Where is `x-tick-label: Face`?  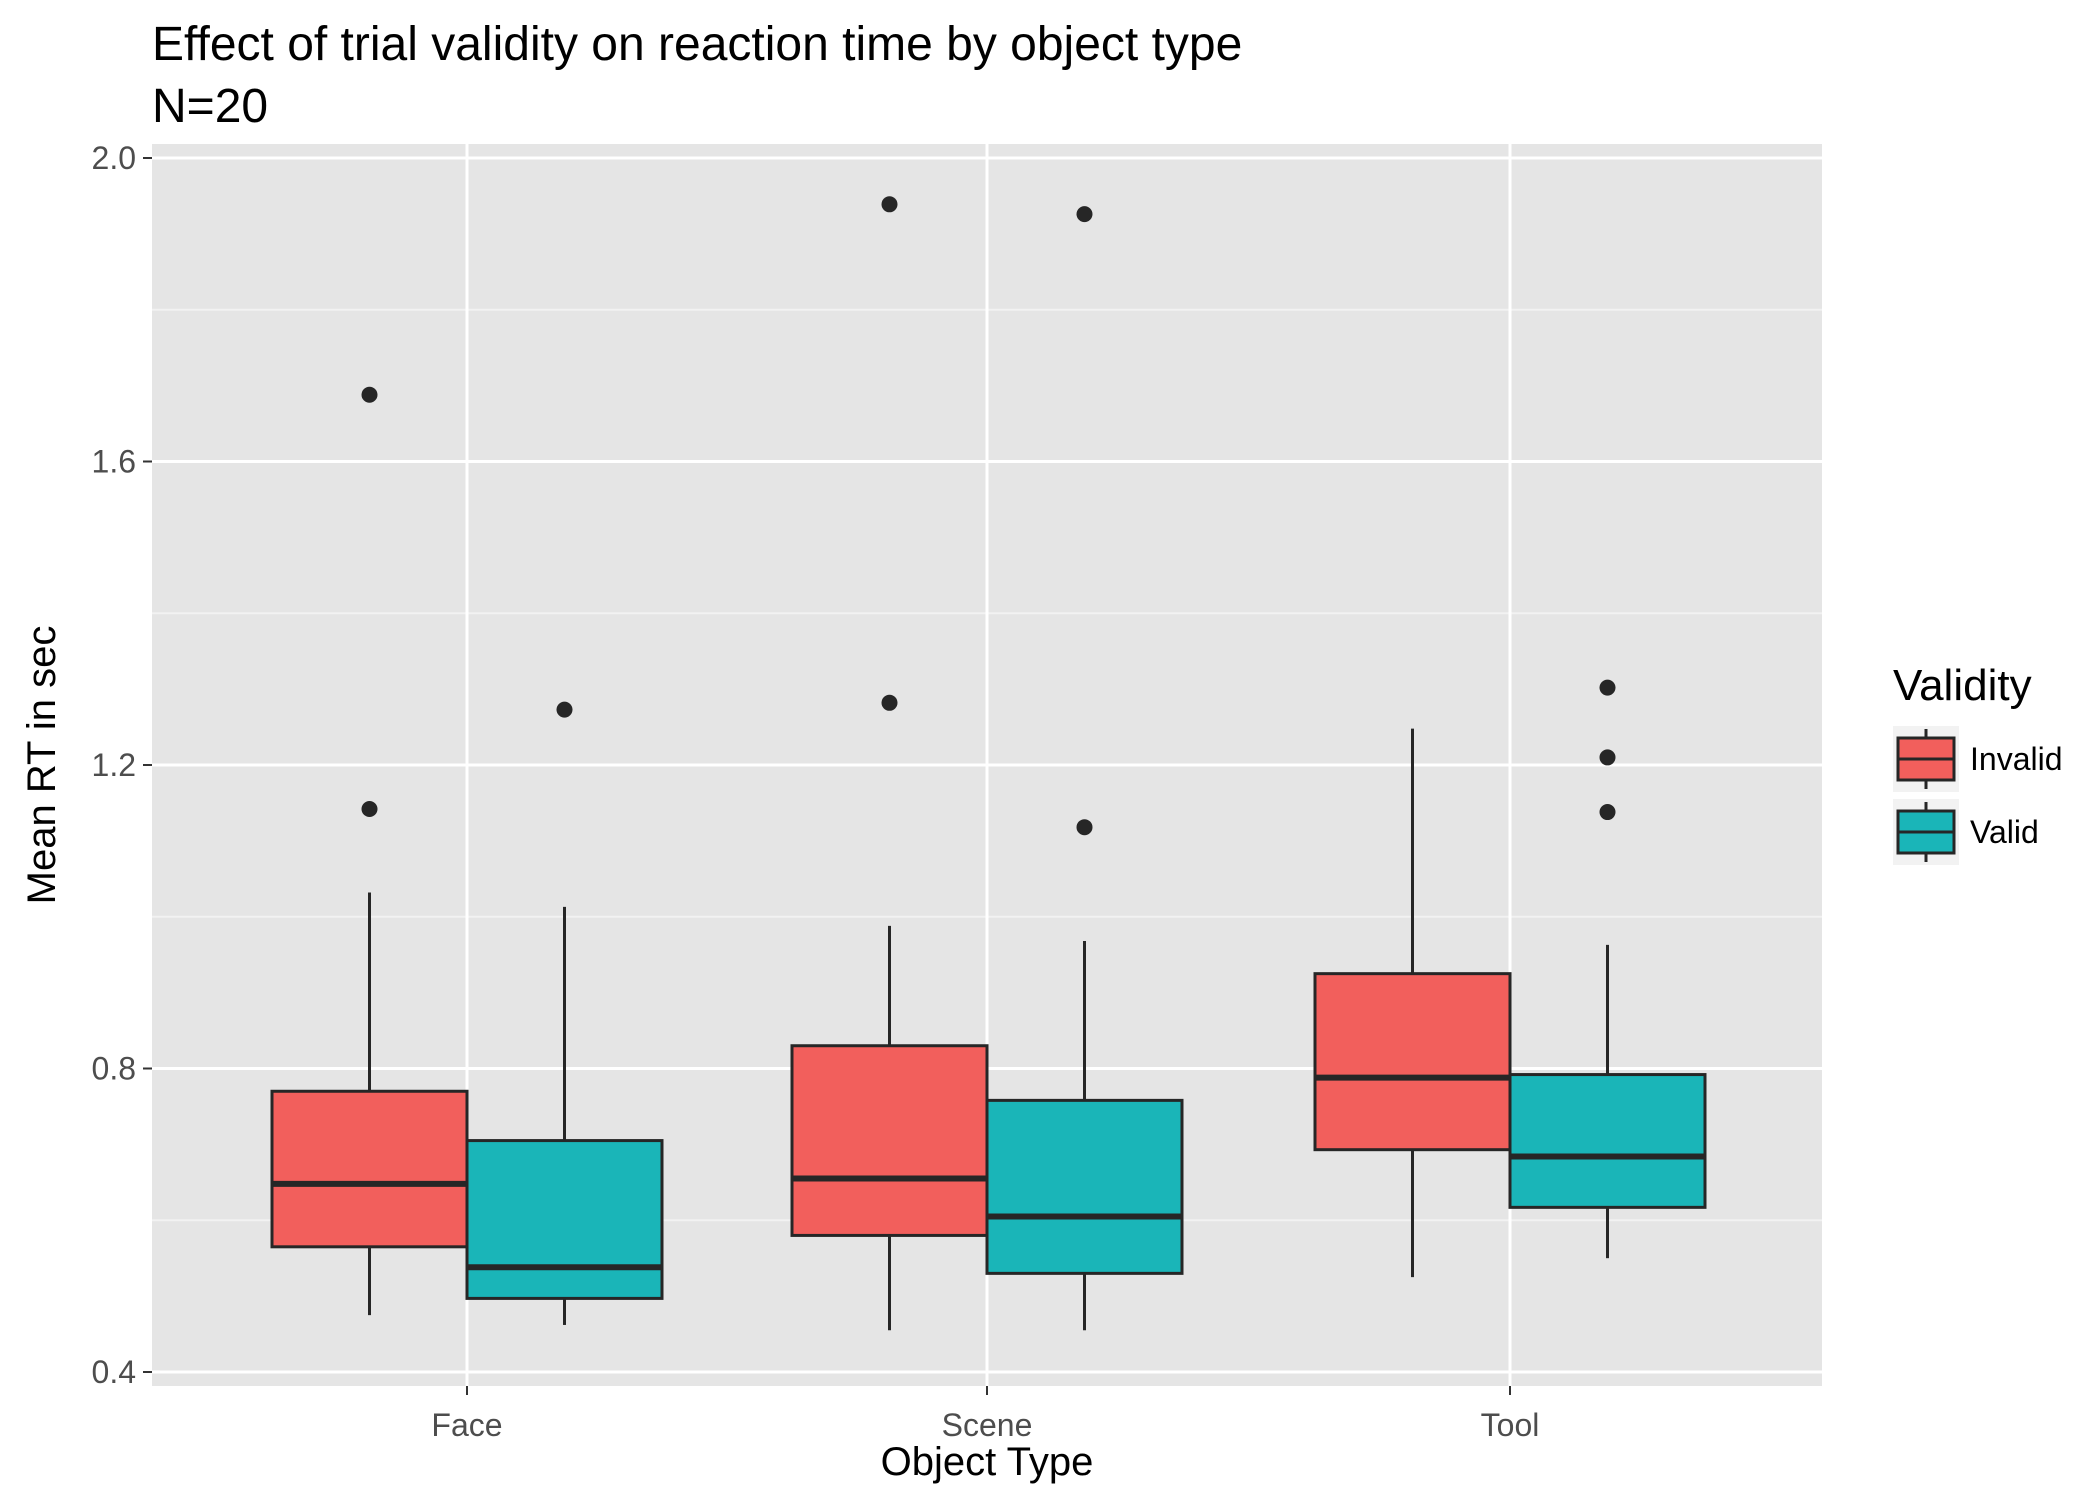
x-tick-label: Face is located at coordinates (466, 1425).